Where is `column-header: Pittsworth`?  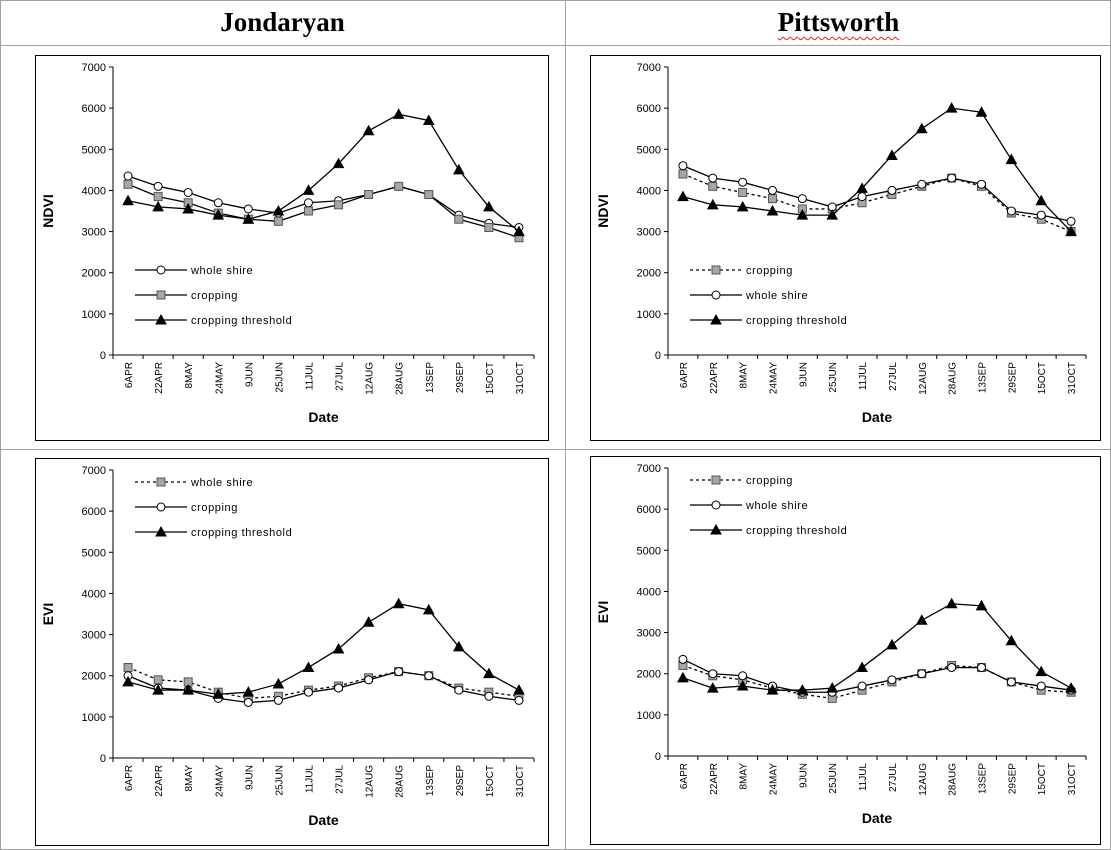 column-header: Pittsworth is located at coordinates (838, 22).